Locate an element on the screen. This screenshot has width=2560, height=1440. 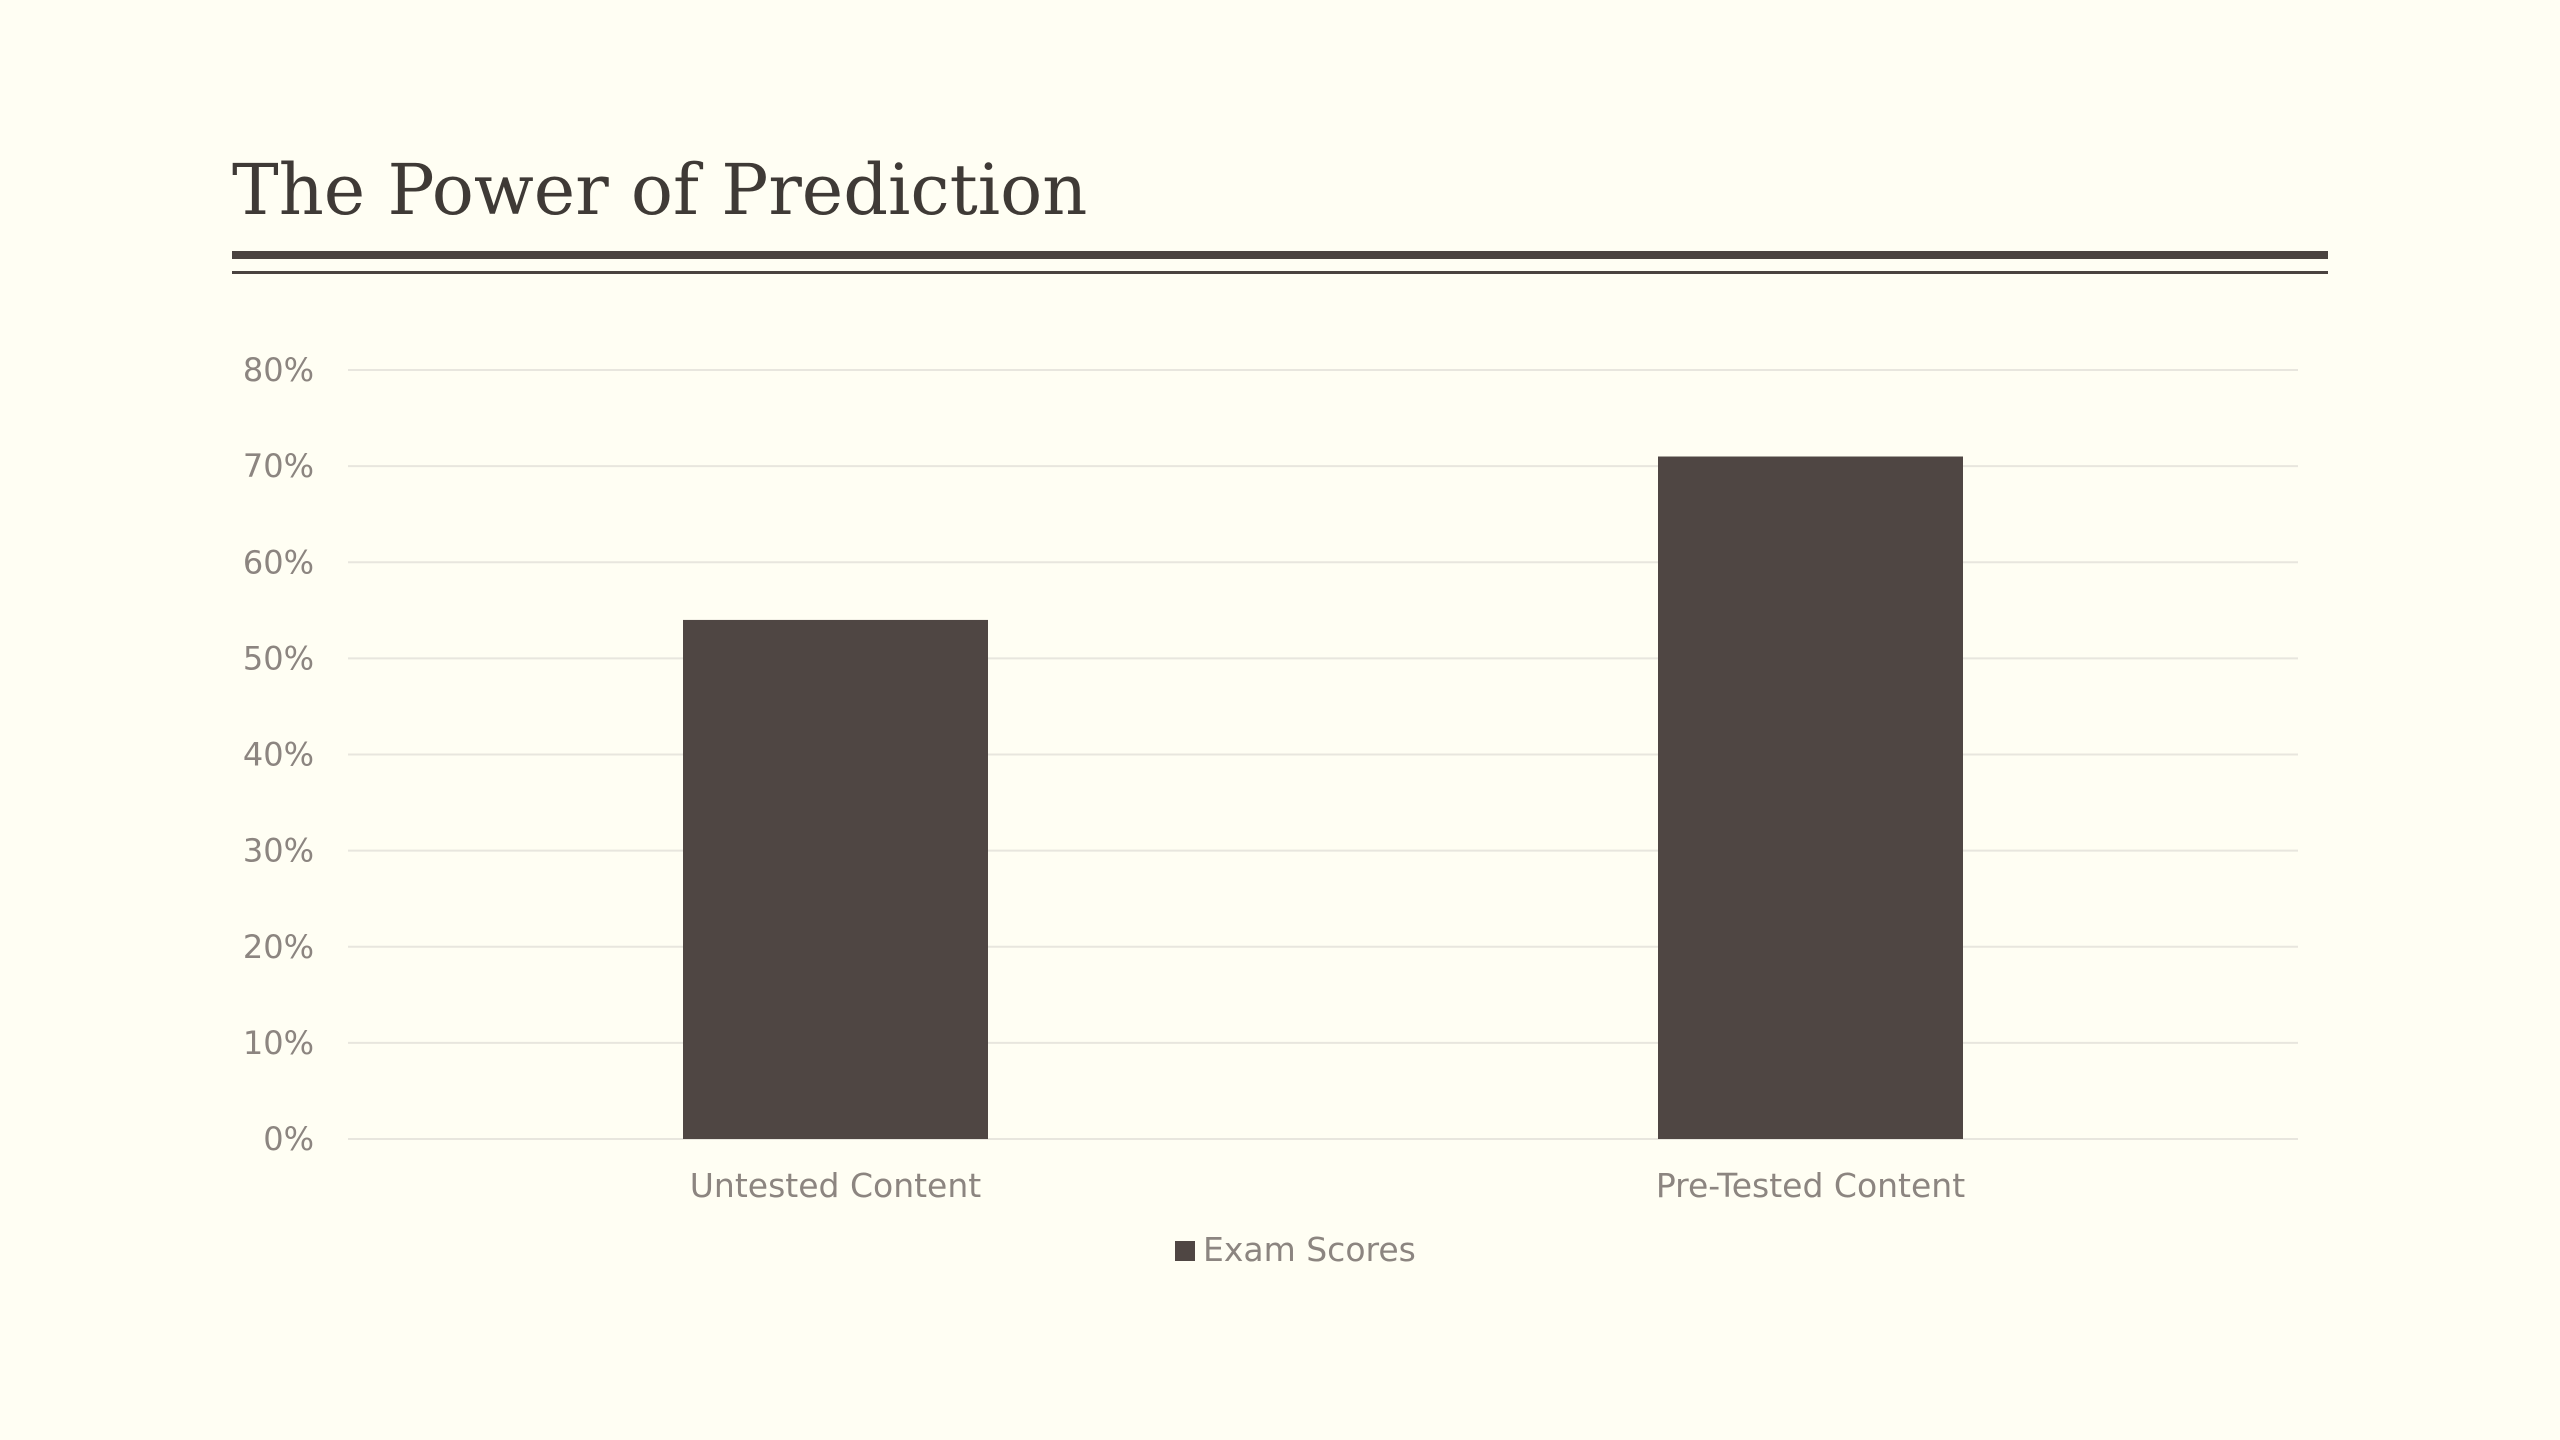
y-axis-labels: 0% 10% 20% 30% 40% 50% 60% 70% 80% is located at coordinates (278, 754).